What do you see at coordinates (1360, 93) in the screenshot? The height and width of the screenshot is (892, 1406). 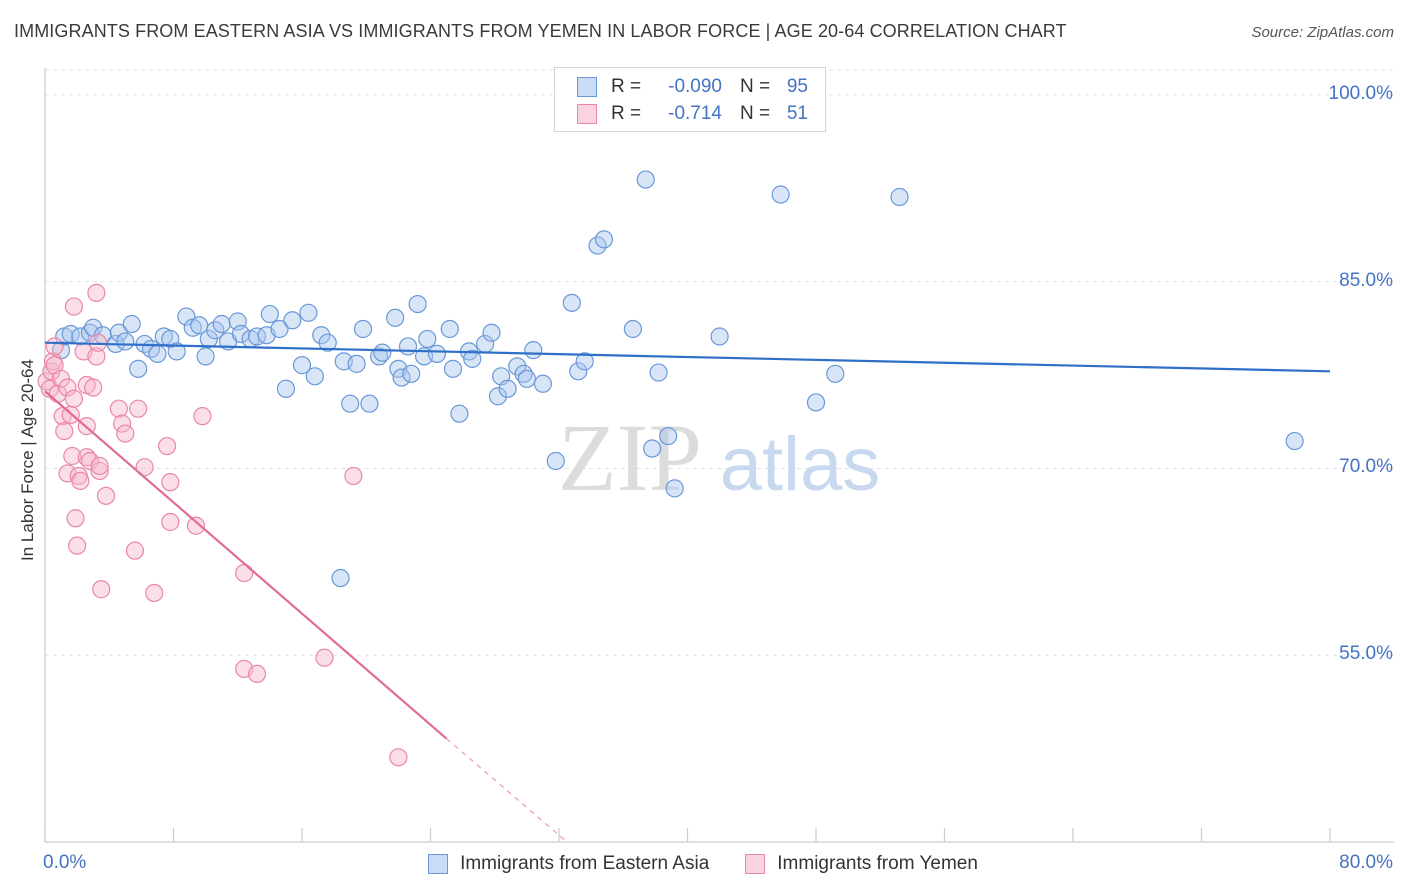 I see `y-tick-label: 100.0%` at bounding box center [1360, 93].